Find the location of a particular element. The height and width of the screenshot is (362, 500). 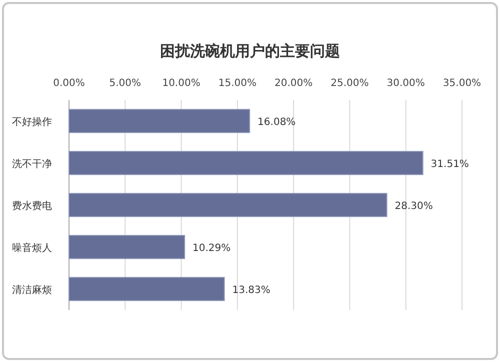

x-tick-label: 25.00% is located at coordinates (349, 83).